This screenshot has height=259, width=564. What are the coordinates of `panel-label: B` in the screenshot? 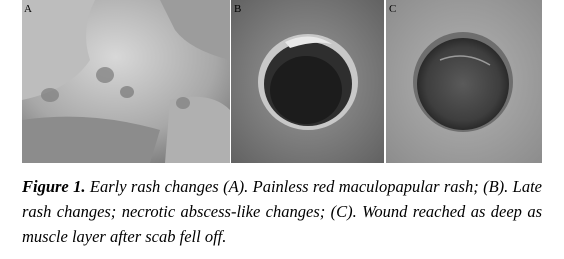 It's located at (237, 9).